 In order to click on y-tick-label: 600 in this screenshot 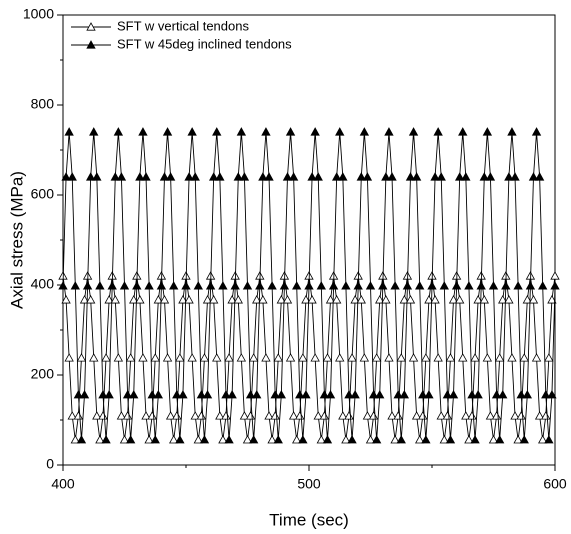, I will do `click(43, 194)`.